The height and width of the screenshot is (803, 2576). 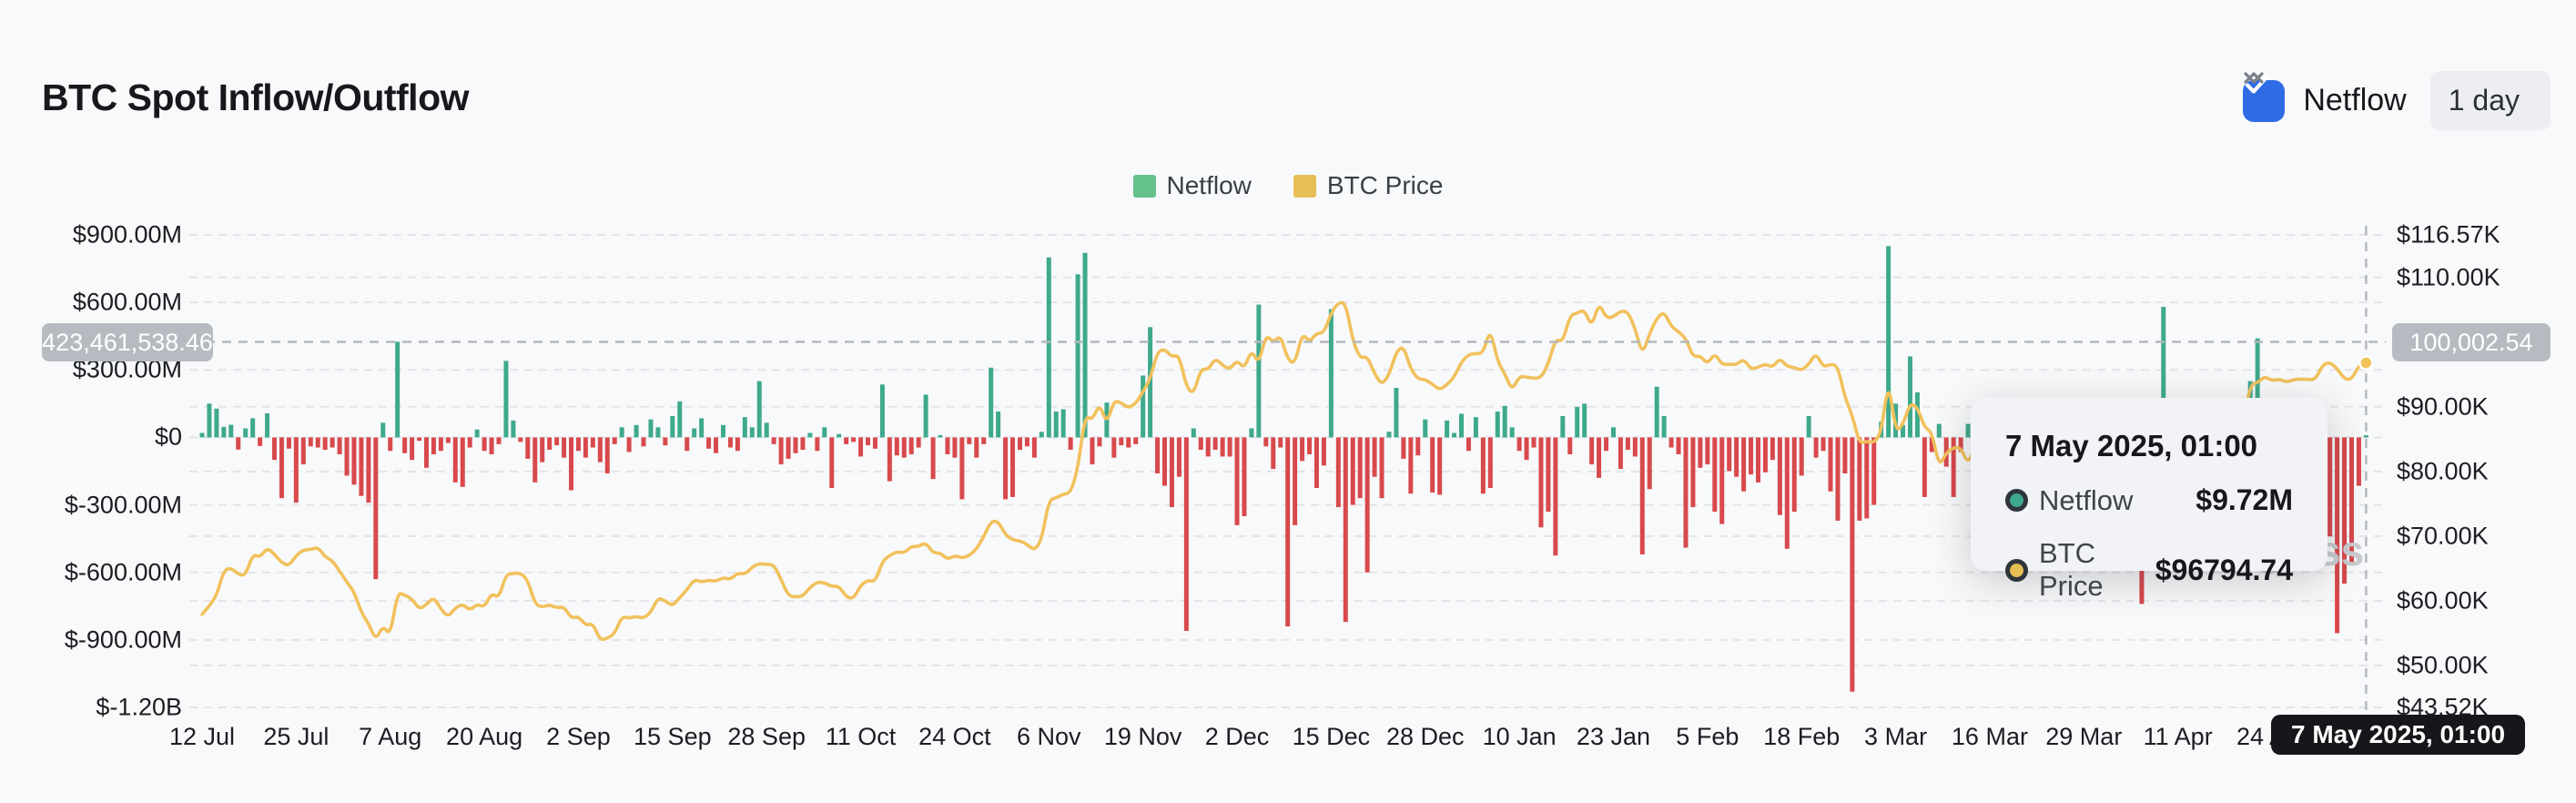 I want to click on crosshair-left-value-badge: 423,461,538.46, so click(x=127, y=342).